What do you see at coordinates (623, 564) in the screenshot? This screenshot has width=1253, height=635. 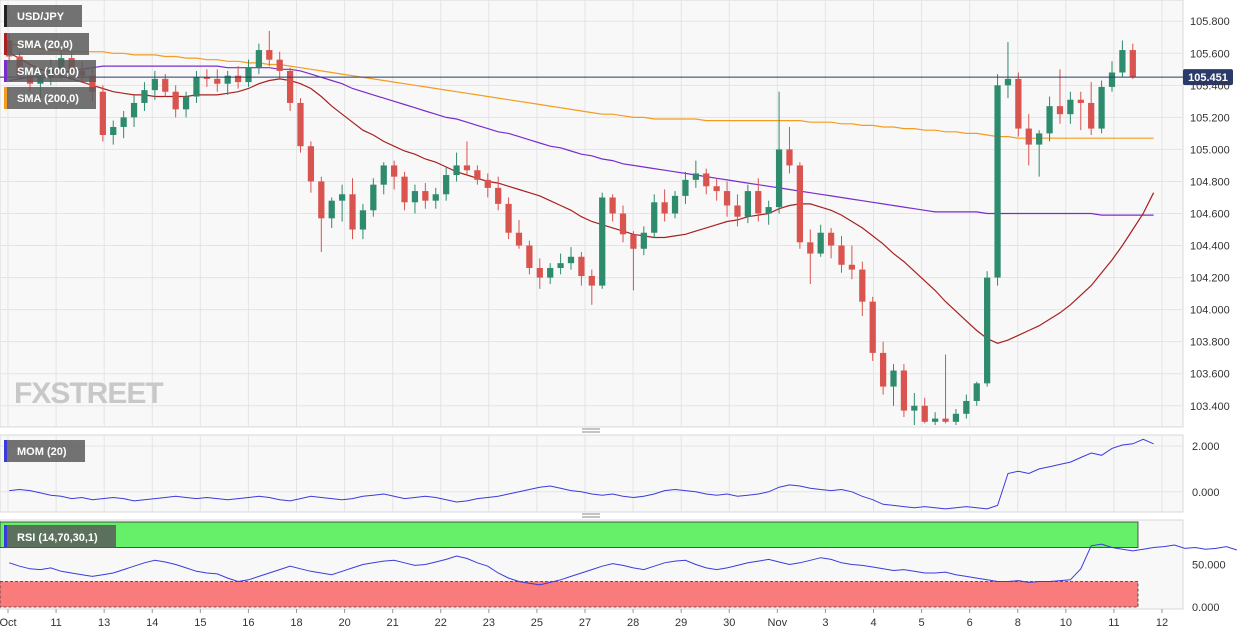 I see `rsi-line` at bounding box center [623, 564].